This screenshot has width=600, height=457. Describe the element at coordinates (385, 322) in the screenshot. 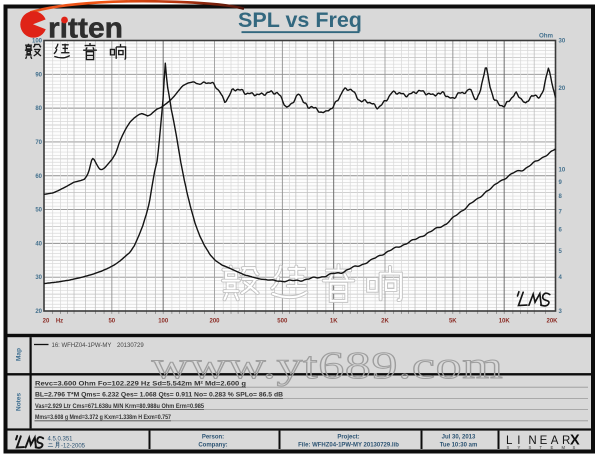

I see `svg-text: 2K` at that location.